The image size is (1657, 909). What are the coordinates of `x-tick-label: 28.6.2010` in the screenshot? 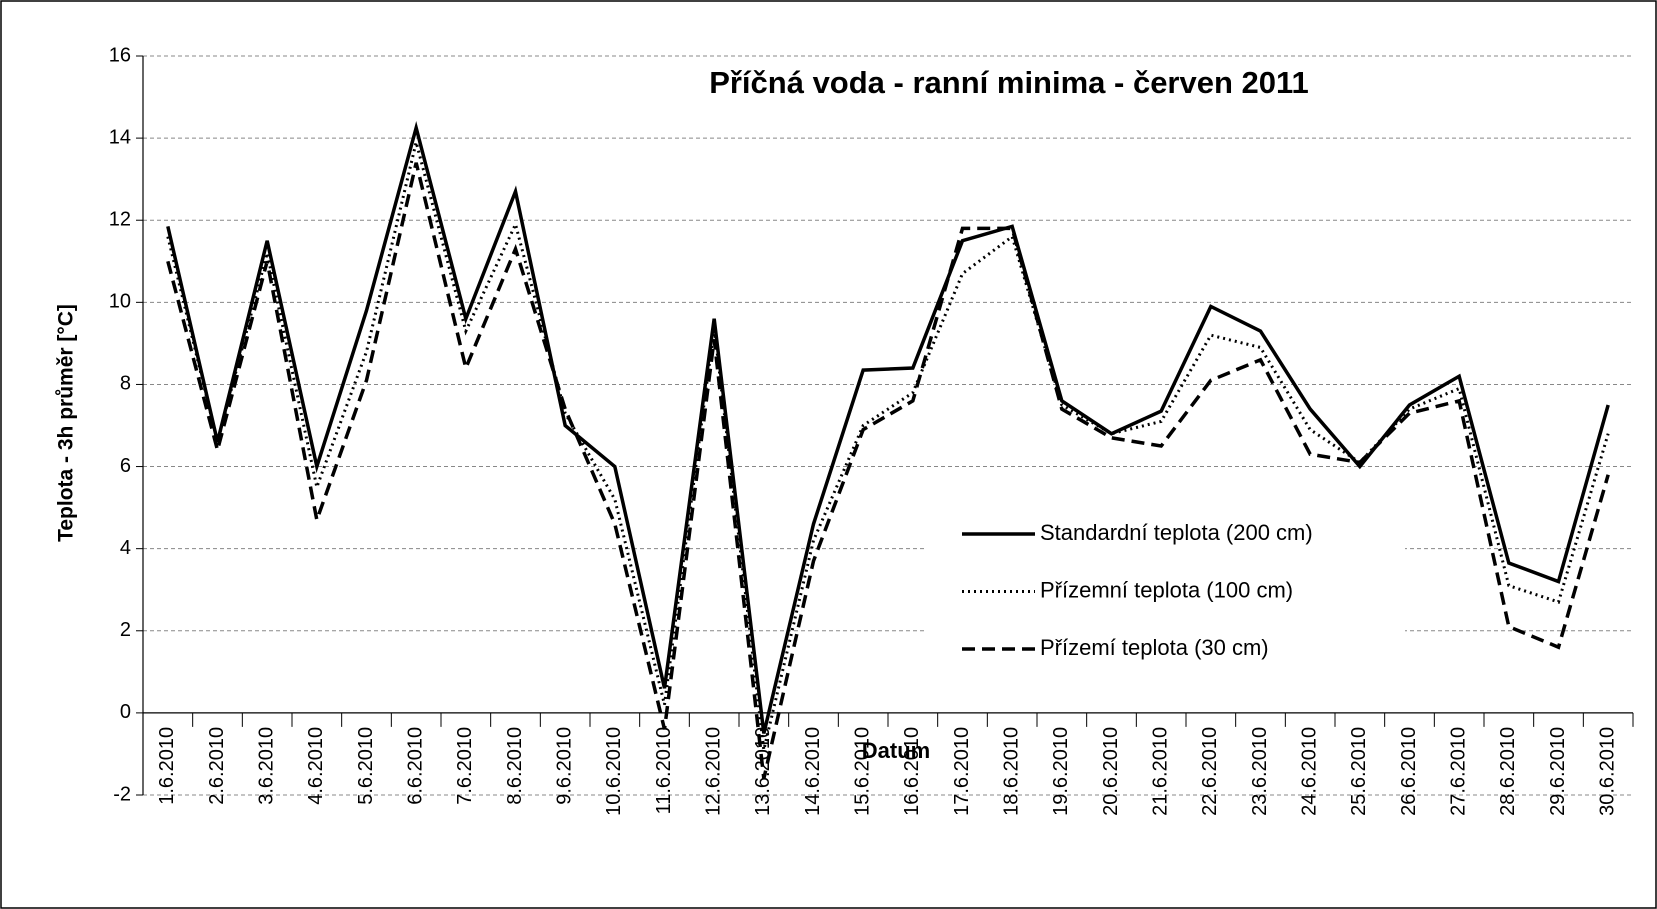 It's located at (1508, 771).